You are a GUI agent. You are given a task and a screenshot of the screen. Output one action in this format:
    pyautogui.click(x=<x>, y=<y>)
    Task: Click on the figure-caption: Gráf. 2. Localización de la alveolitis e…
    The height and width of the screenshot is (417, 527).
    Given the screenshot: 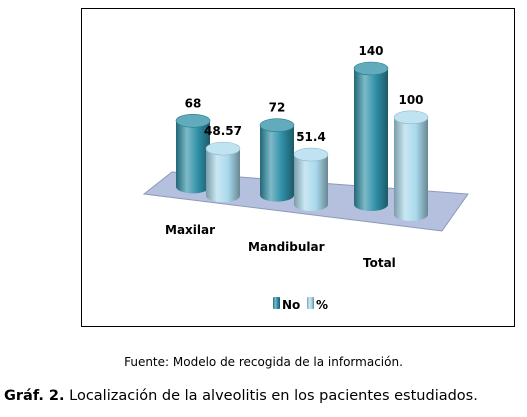 What is the action you would take?
    pyautogui.click(x=265, y=396)
    